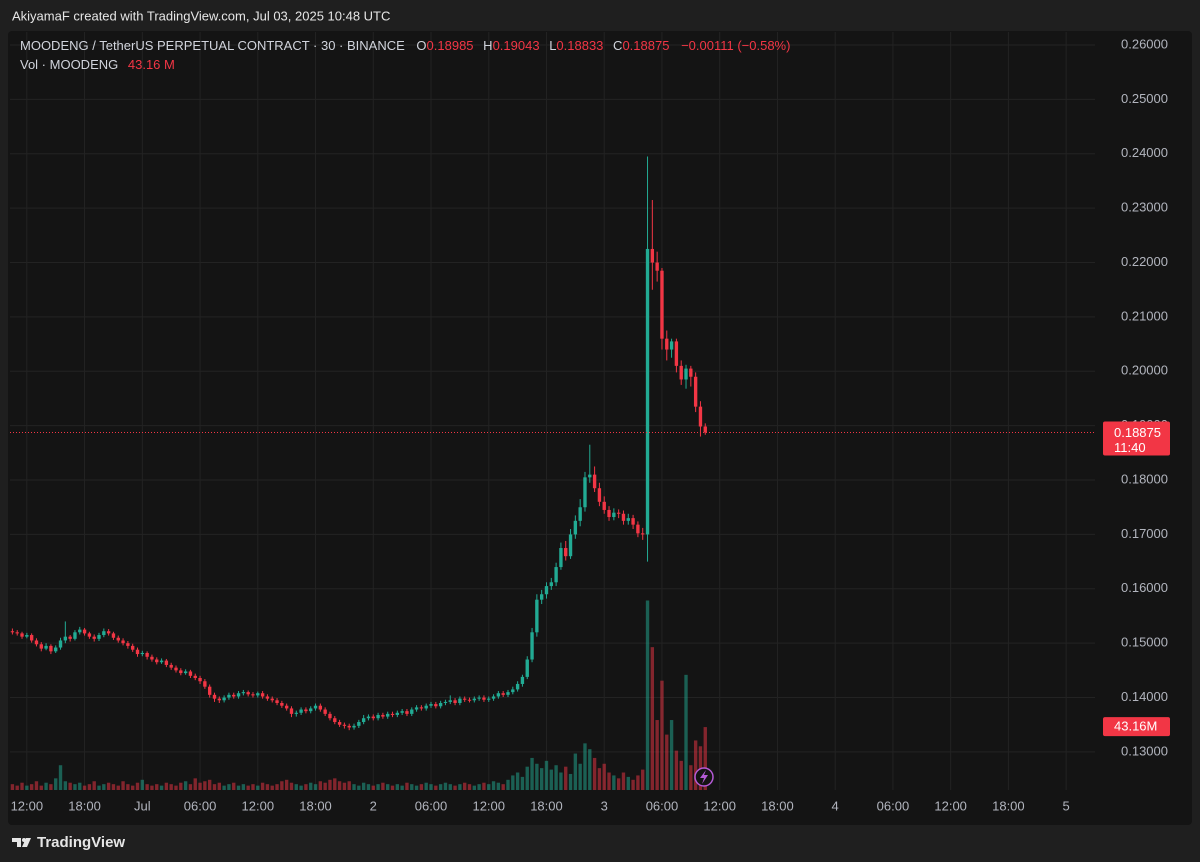 This screenshot has height=862, width=1200. I want to click on ohlc-value: 0.18875, so click(645, 45).